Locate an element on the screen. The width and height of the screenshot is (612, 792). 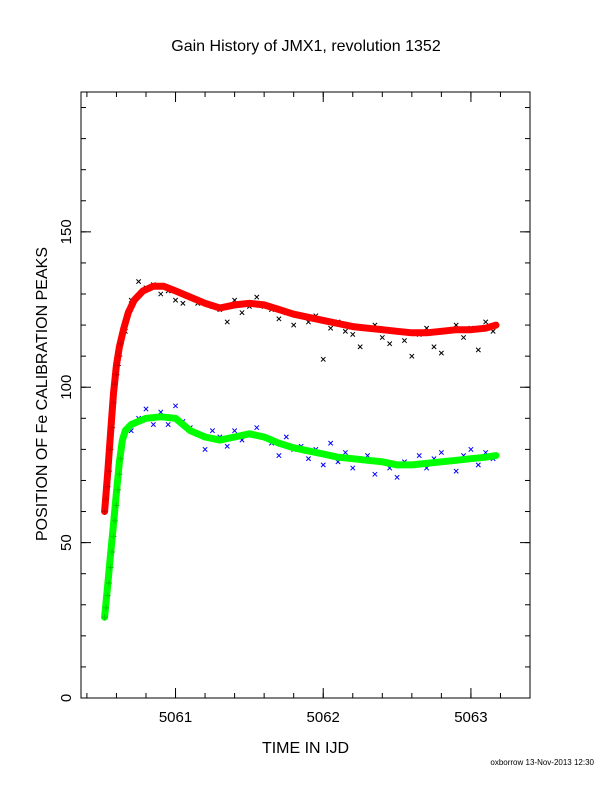
x-tick-label: 5061 is located at coordinates (175, 717).